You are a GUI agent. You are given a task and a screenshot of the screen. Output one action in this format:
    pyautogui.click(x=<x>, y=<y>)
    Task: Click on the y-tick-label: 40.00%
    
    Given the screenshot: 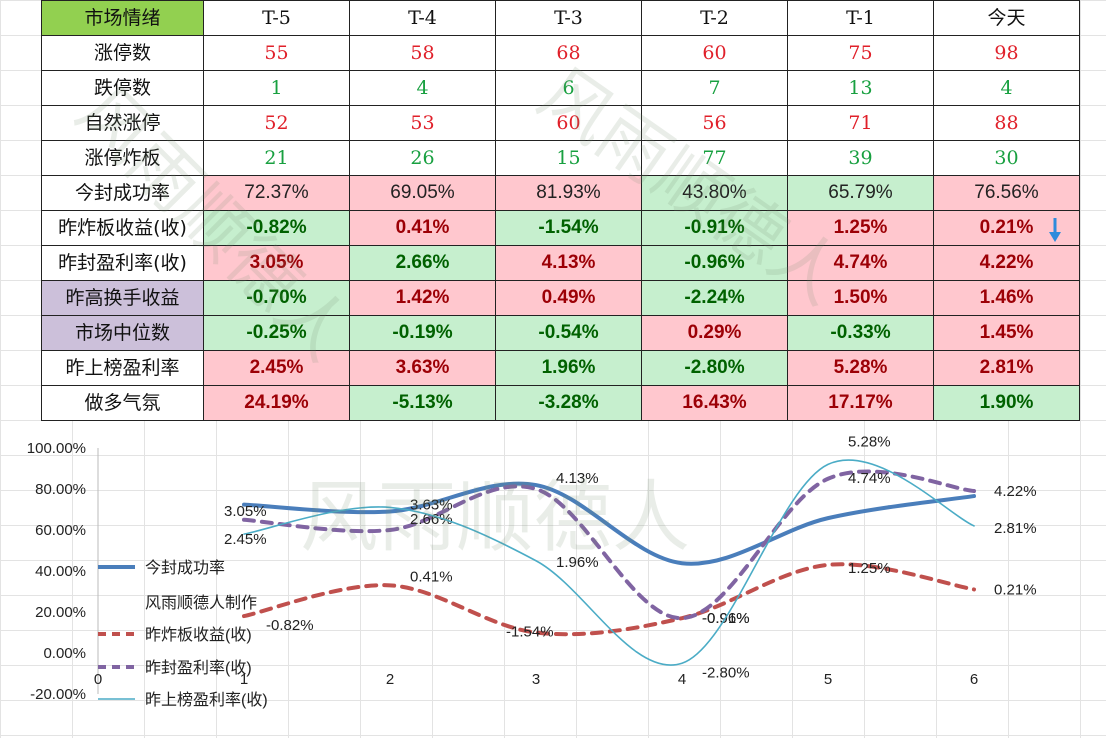 What is the action you would take?
    pyautogui.click(x=60, y=571)
    